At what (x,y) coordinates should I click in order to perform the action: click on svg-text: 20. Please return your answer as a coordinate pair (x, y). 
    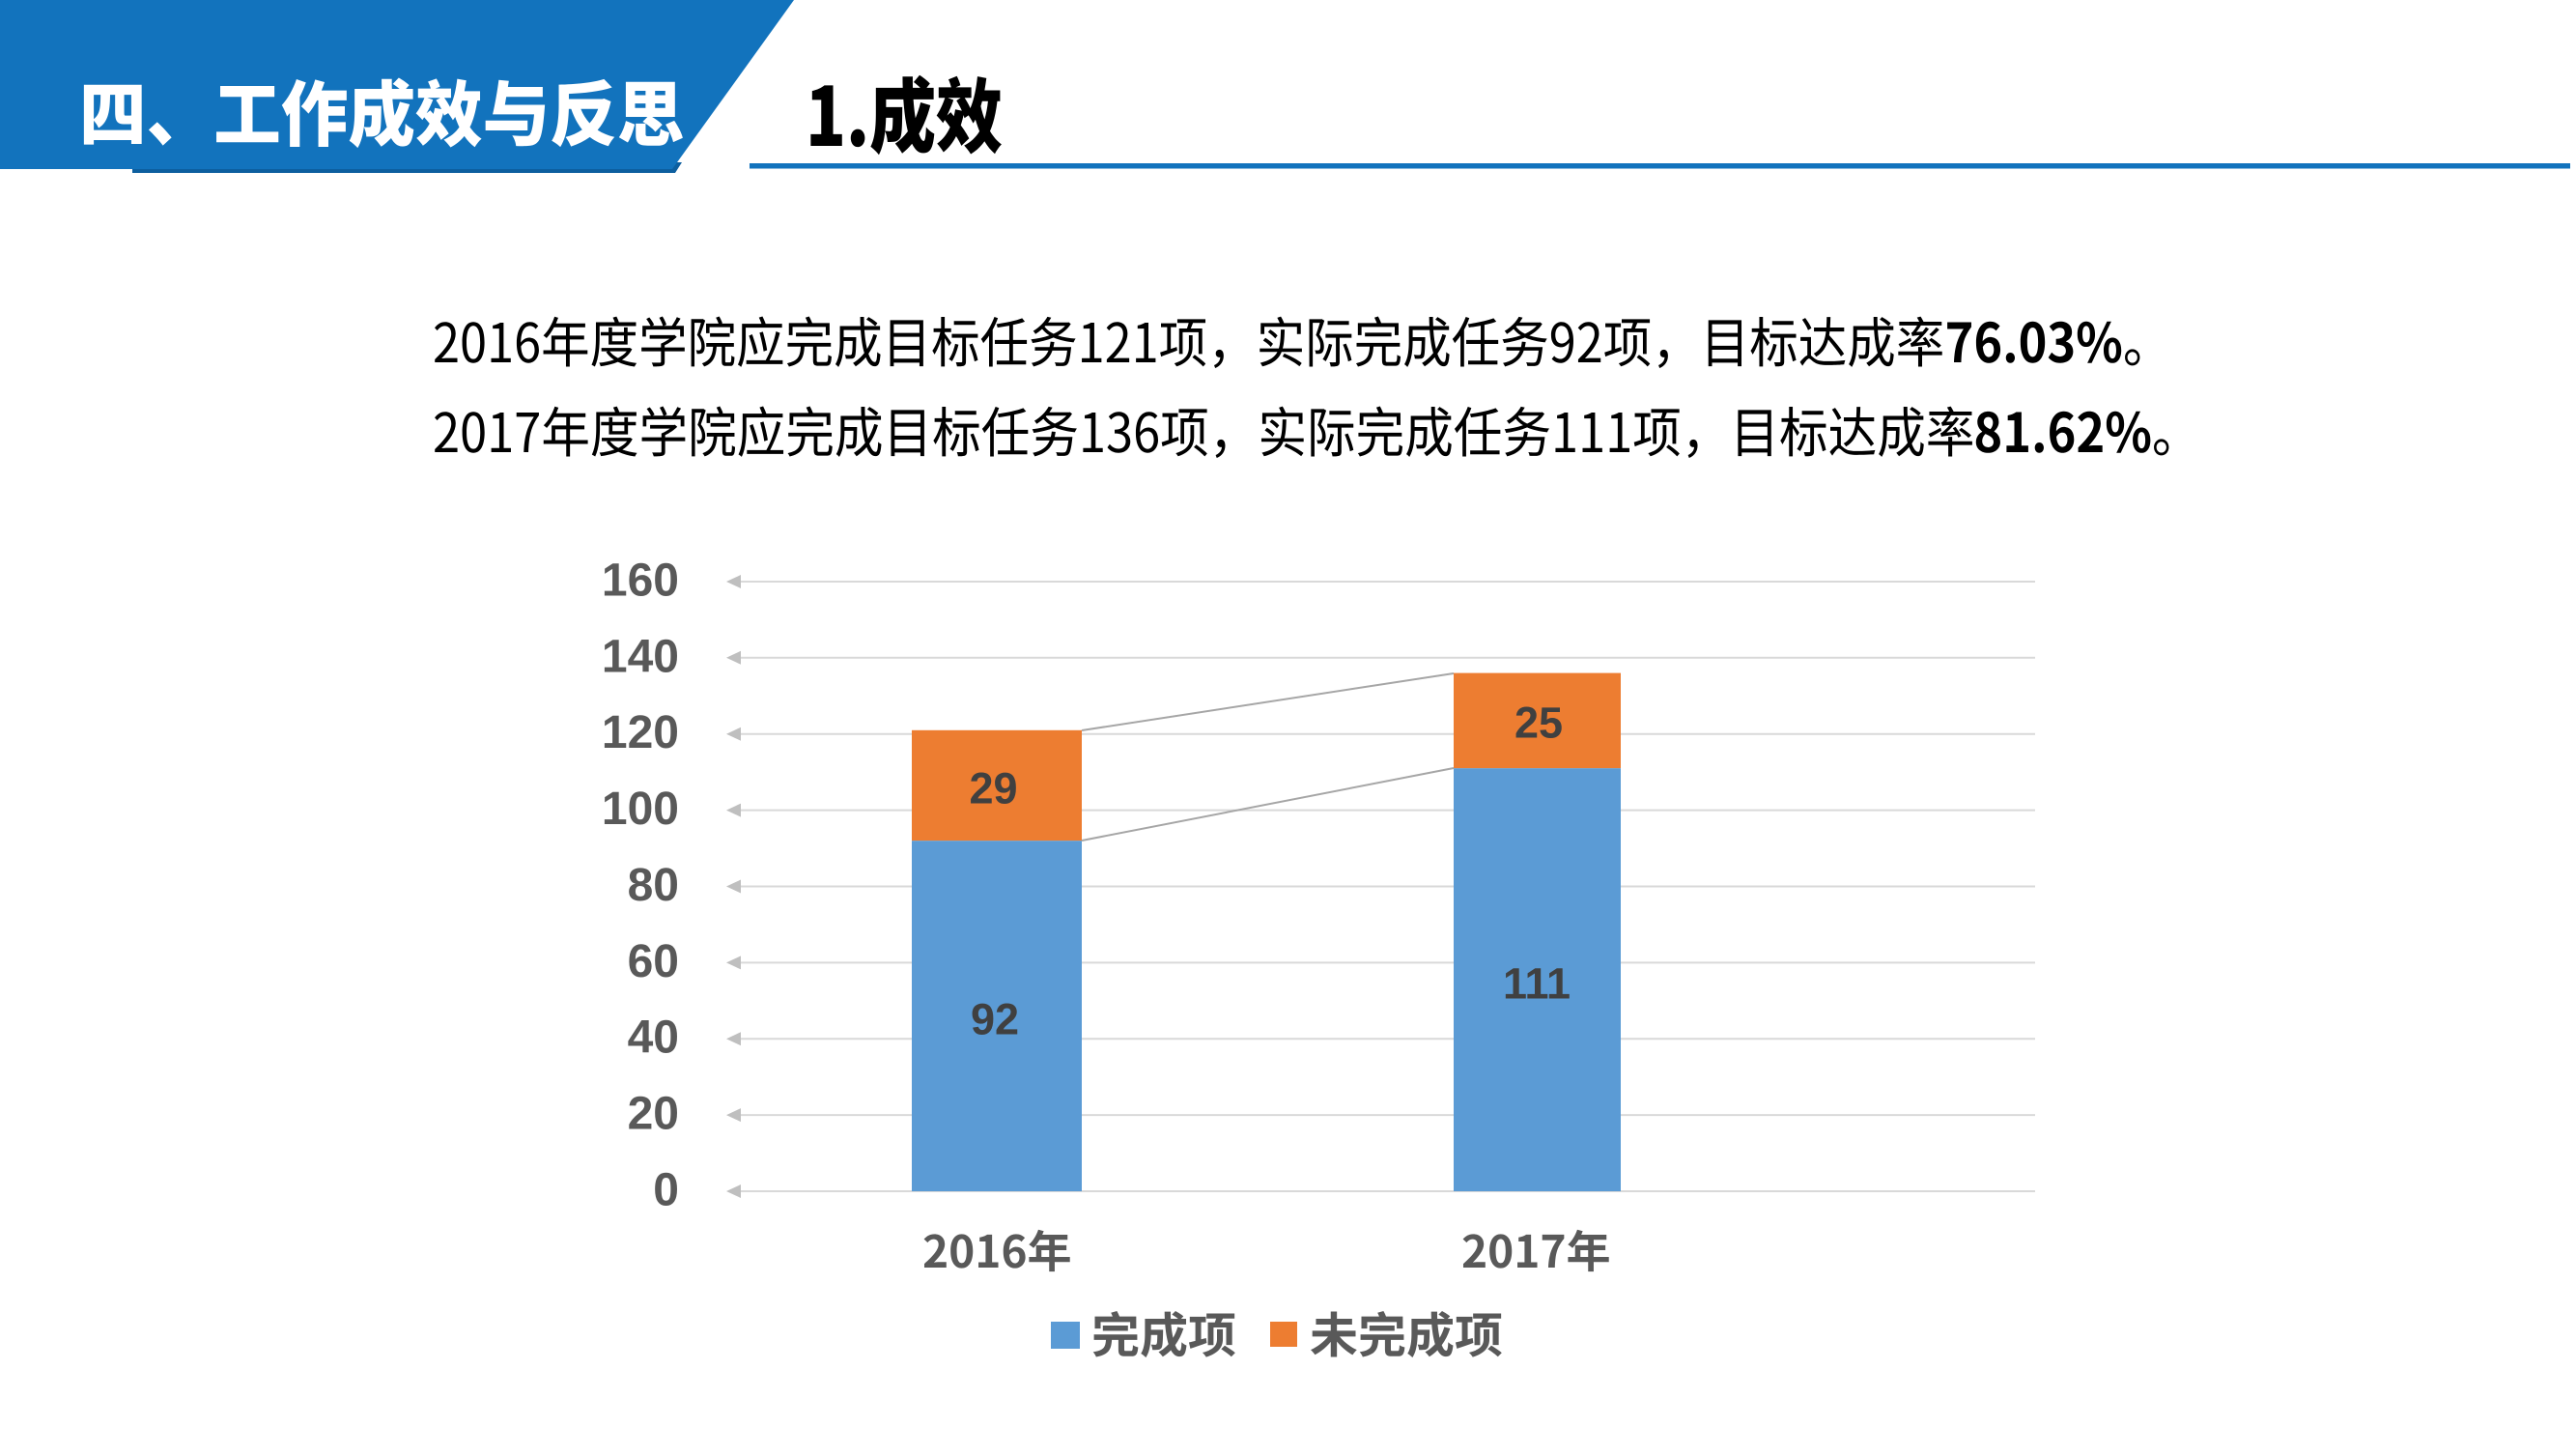
    Looking at the image, I should click on (653, 1115).